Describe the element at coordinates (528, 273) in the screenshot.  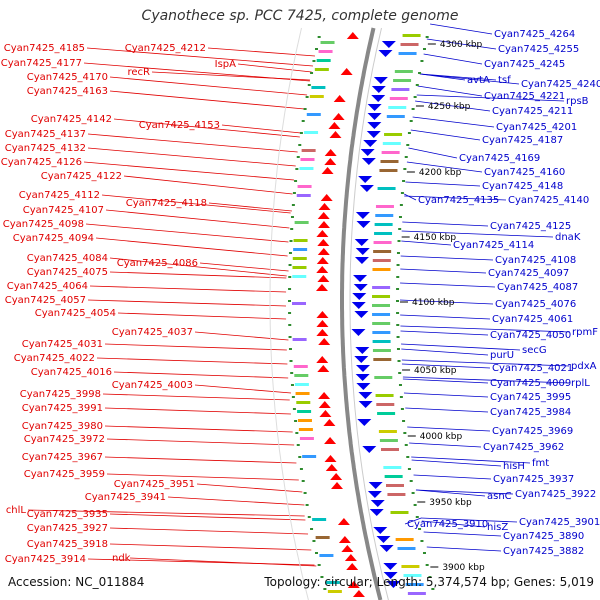
I see `gene-label-right: Cyan7425_4097` at that location.